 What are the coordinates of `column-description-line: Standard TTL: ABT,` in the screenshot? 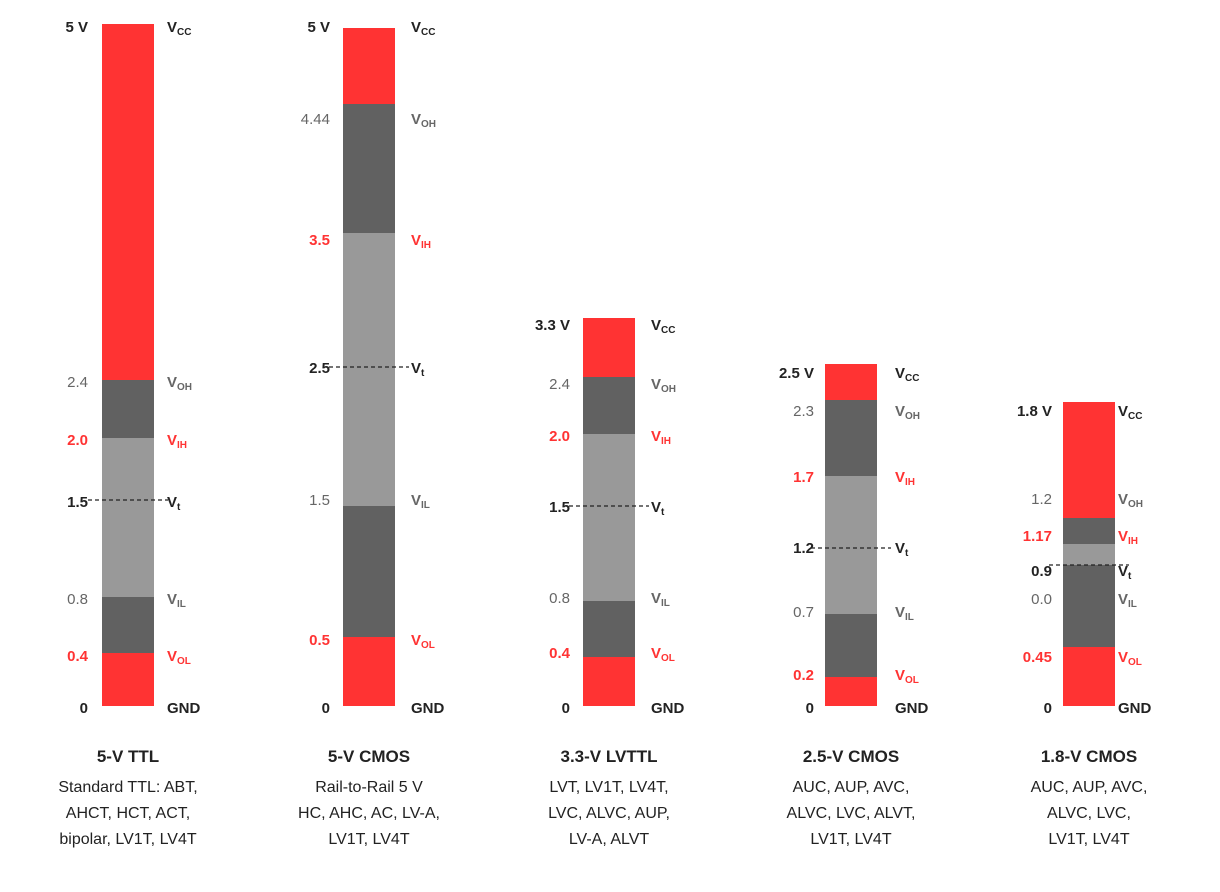 It's located at (127, 787).